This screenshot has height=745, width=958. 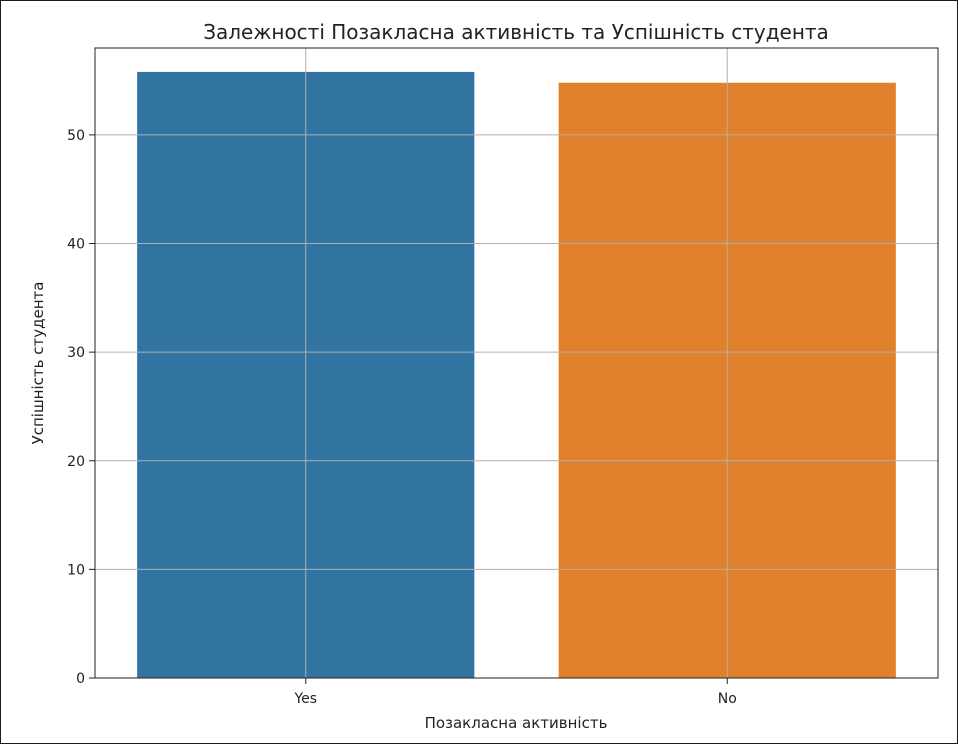 What do you see at coordinates (38, 363) in the screenshot?
I see `y-axis-label: Успішність студента` at bounding box center [38, 363].